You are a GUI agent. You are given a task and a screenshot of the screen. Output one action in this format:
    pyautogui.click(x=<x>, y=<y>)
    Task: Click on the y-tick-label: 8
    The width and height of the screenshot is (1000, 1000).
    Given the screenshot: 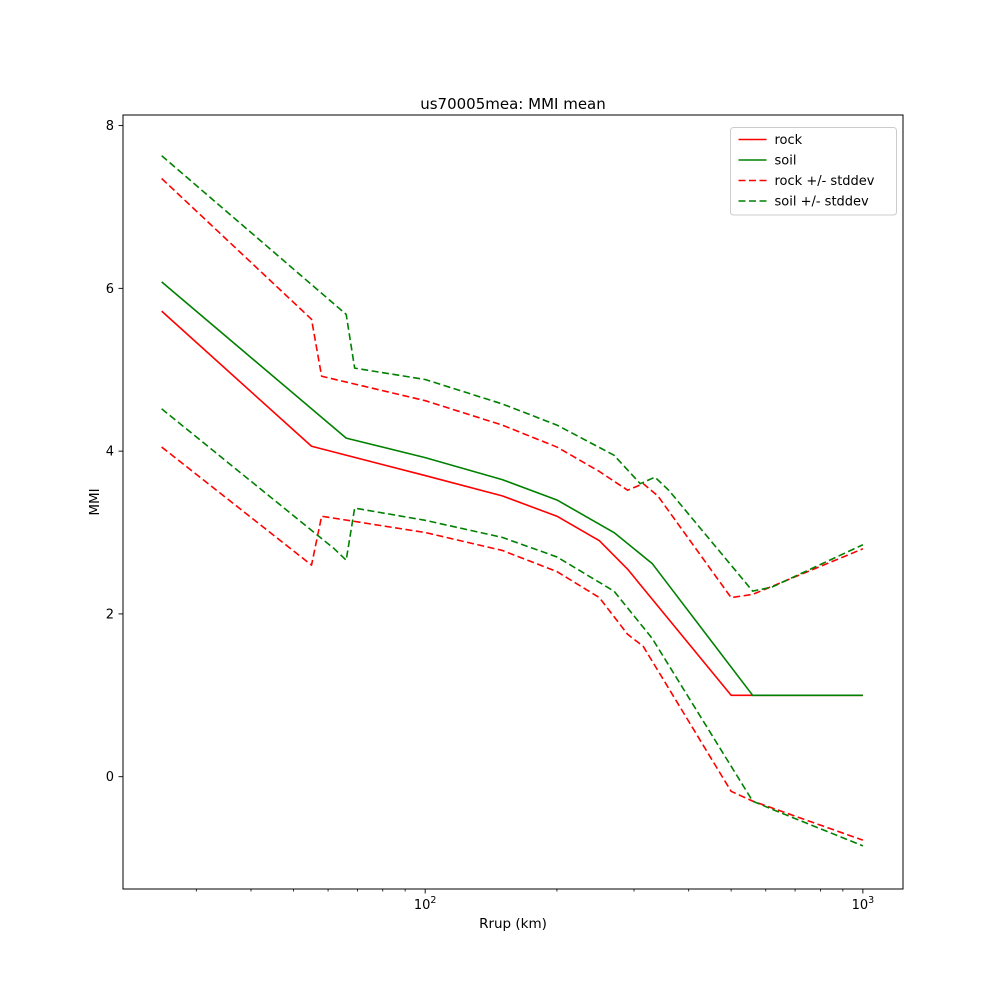 What is the action you would take?
    pyautogui.click(x=110, y=126)
    